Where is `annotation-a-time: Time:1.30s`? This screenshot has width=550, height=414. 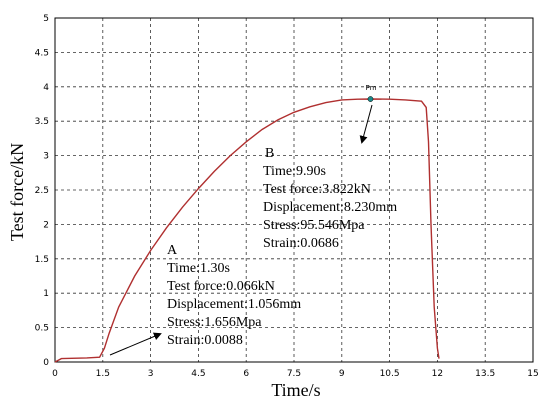
annotation-a-time: Time:1.30s is located at coordinates (198, 268).